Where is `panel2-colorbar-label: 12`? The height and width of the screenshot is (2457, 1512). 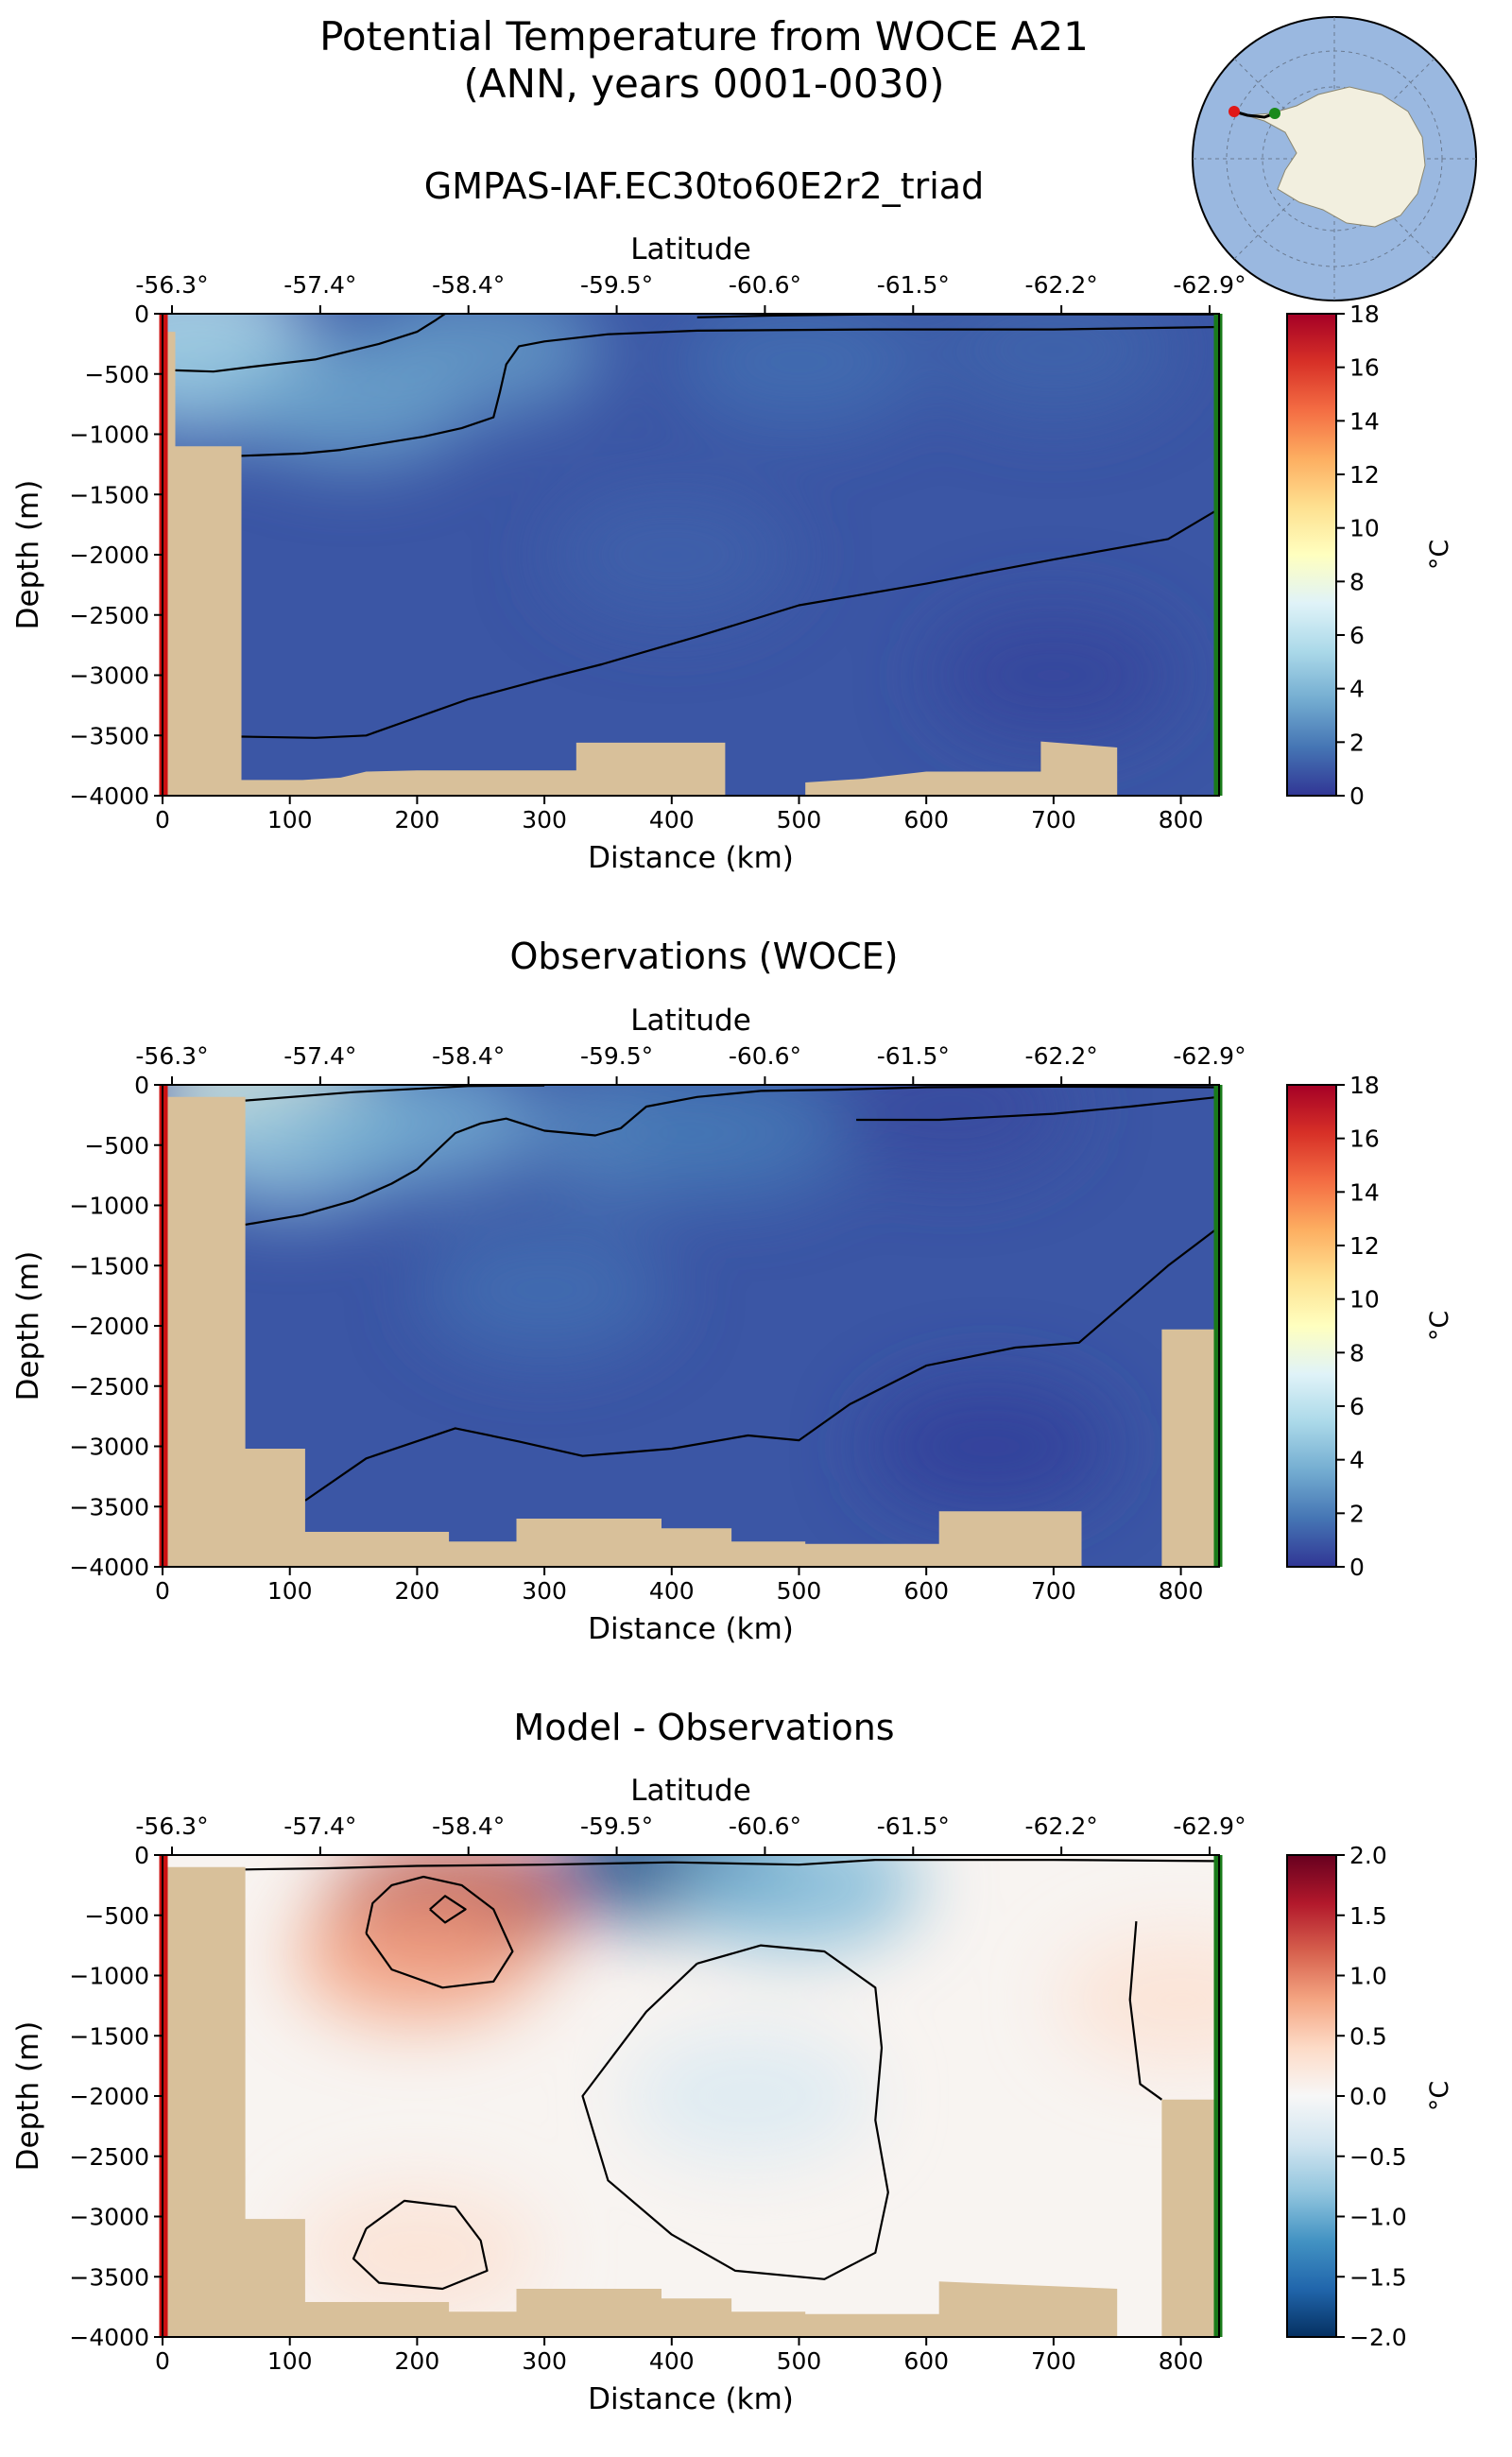
panel2-colorbar-label: 12 is located at coordinates (1364, 1246).